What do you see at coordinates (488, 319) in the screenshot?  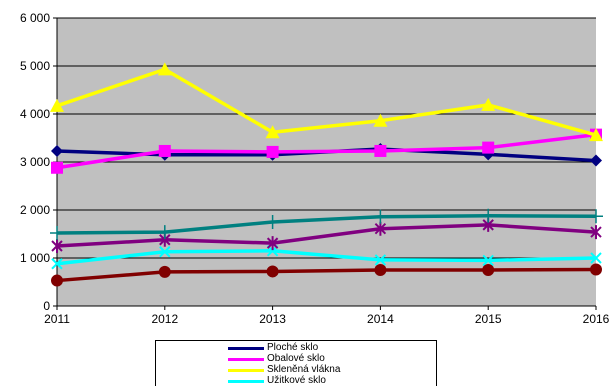 I see `x-tick-label: 2015` at bounding box center [488, 319].